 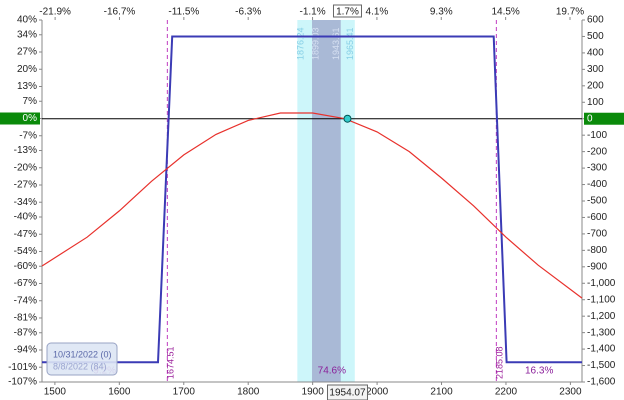 I want to click on y2-tick-label: -1,400, so click(x=601, y=349).